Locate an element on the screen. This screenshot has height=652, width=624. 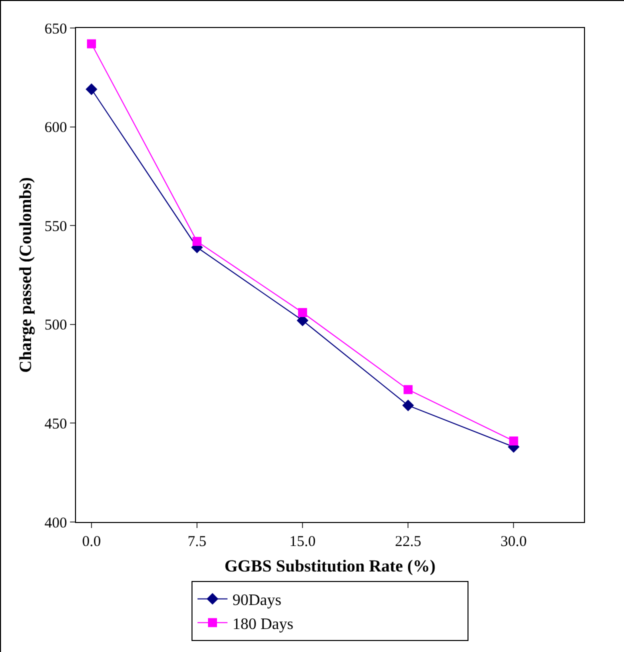
legend-label: 90Days is located at coordinates (257, 601).